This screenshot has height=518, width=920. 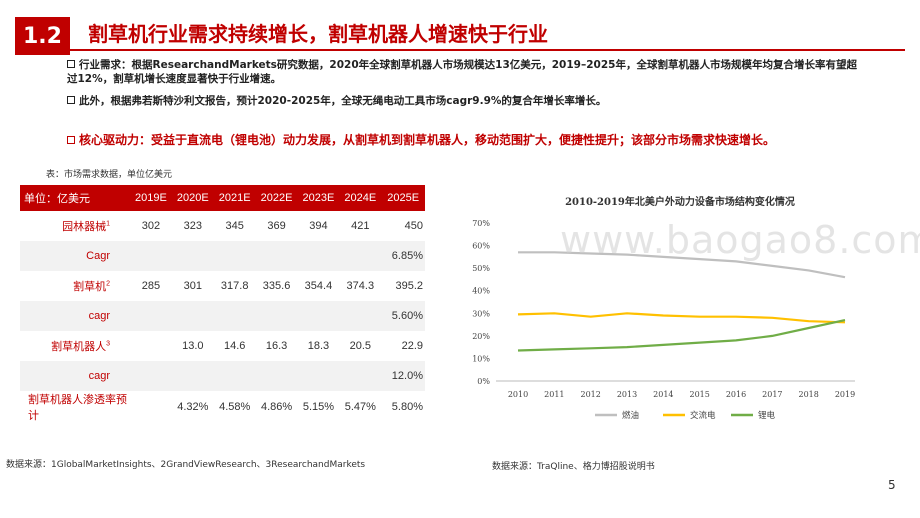 I want to click on table-cell: 16.3, so click(x=276, y=346).